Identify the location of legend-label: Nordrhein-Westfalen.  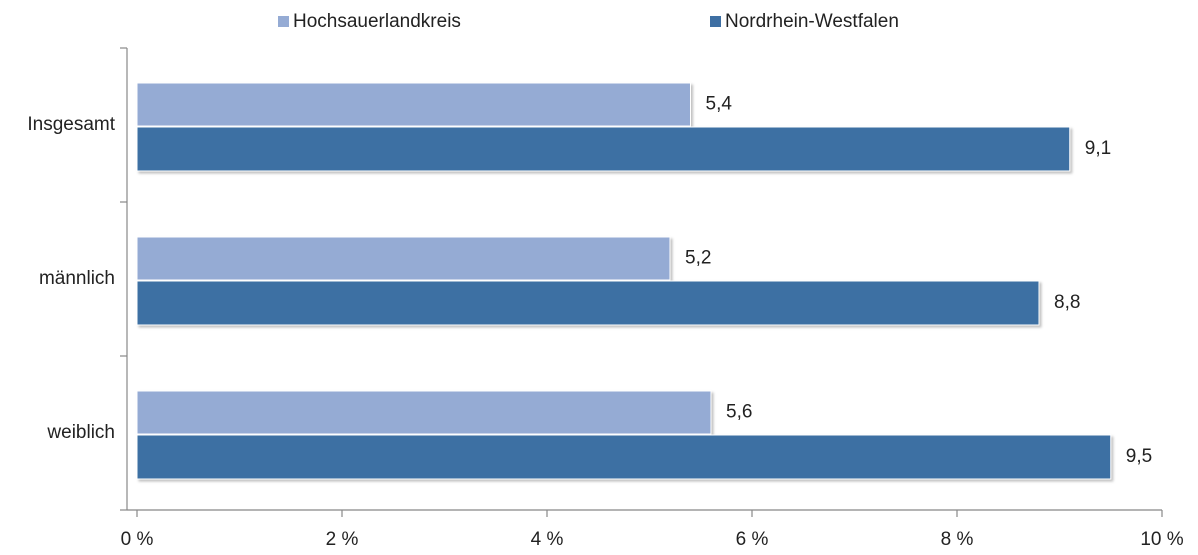
(812, 21).